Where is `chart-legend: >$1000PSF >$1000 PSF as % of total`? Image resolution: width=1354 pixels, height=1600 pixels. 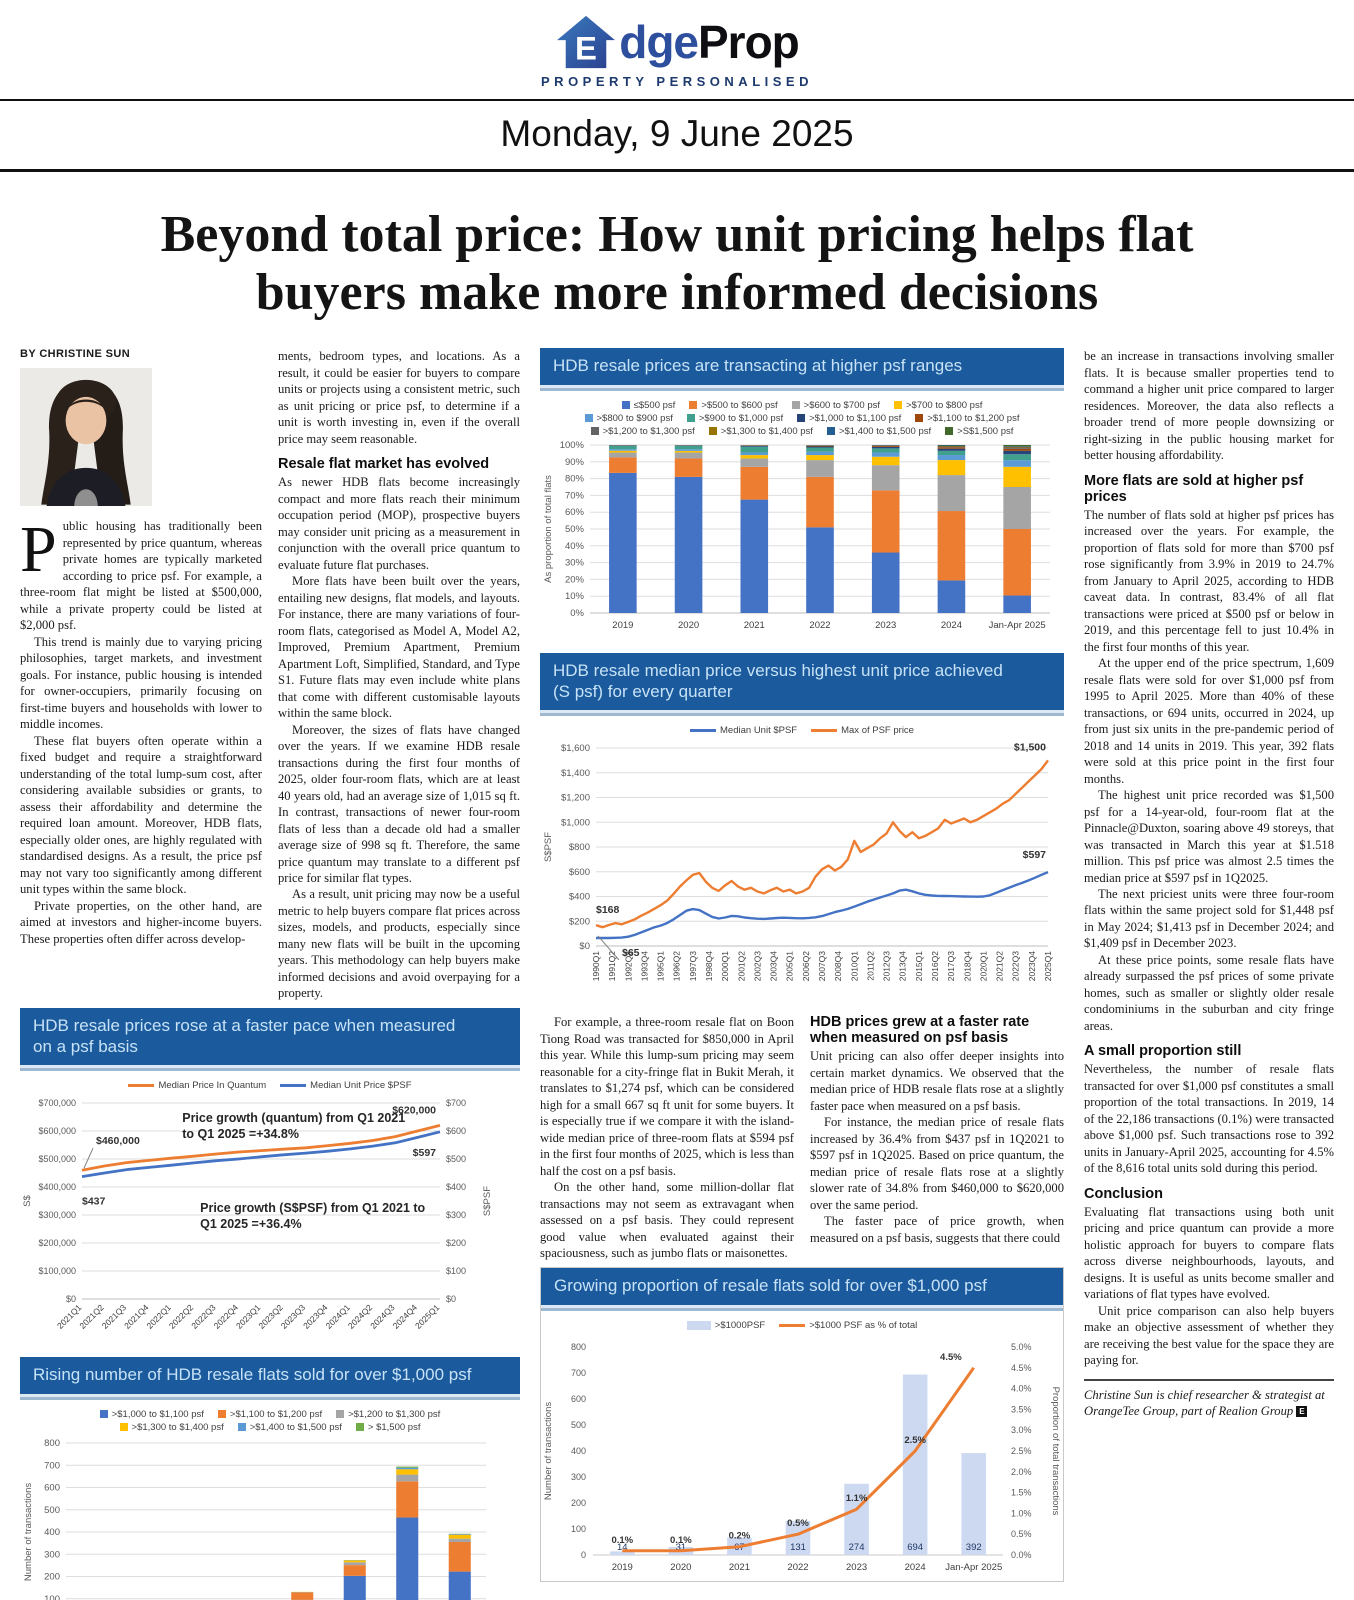 chart-legend: >$1000PSF >$1000 PSF as % of total is located at coordinates (802, 1323).